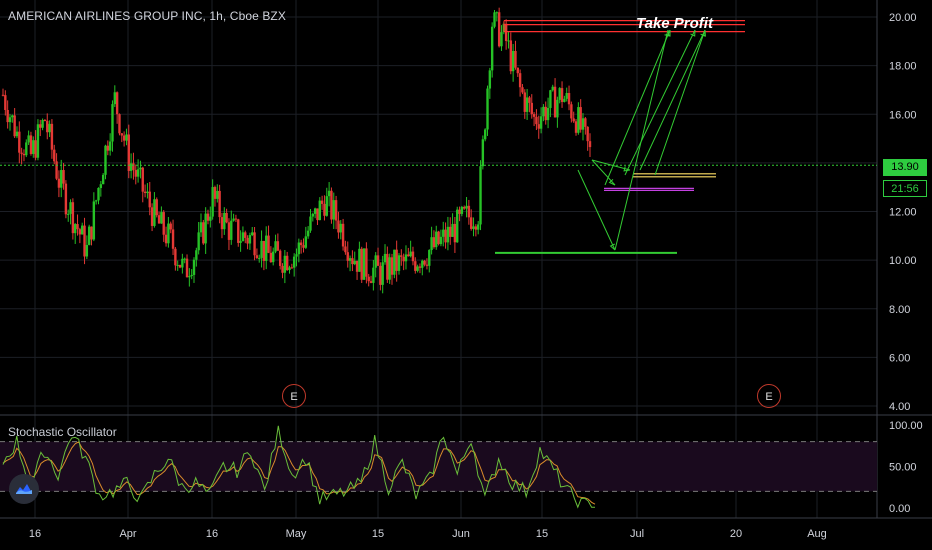  What do you see at coordinates (899, 358) in the screenshot?
I see `y-tick-label: 6.00` at bounding box center [899, 358].